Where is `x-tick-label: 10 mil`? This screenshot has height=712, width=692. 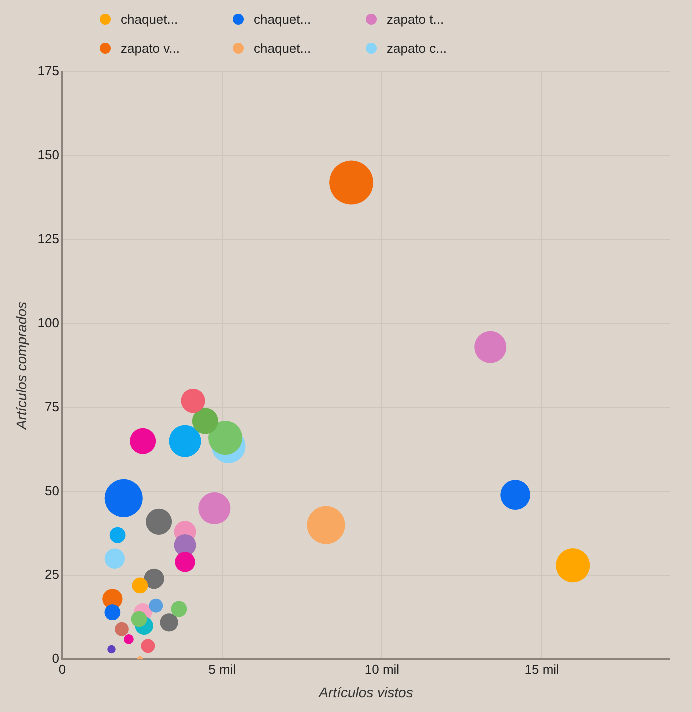
x-tick-label: 10 mil is located at coordinates (382, 669).